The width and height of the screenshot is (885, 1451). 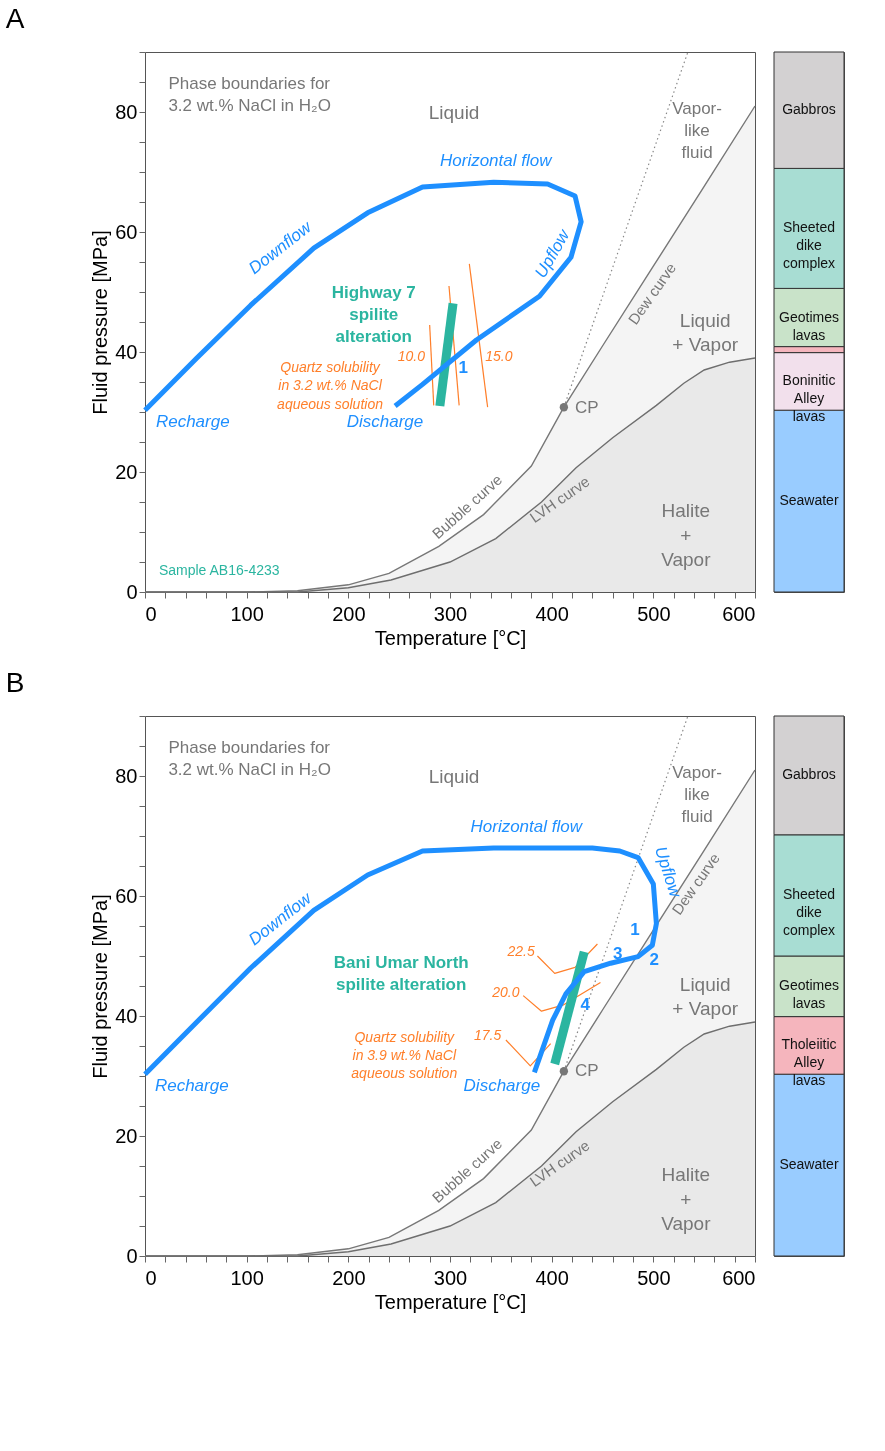 What do you see at coordinates (404, 1054) in the screenshot?
I see `annotation: Quartz solubility in 3.9 wt.% NaCl aqueous solution` at bounding box center [404, 1054].